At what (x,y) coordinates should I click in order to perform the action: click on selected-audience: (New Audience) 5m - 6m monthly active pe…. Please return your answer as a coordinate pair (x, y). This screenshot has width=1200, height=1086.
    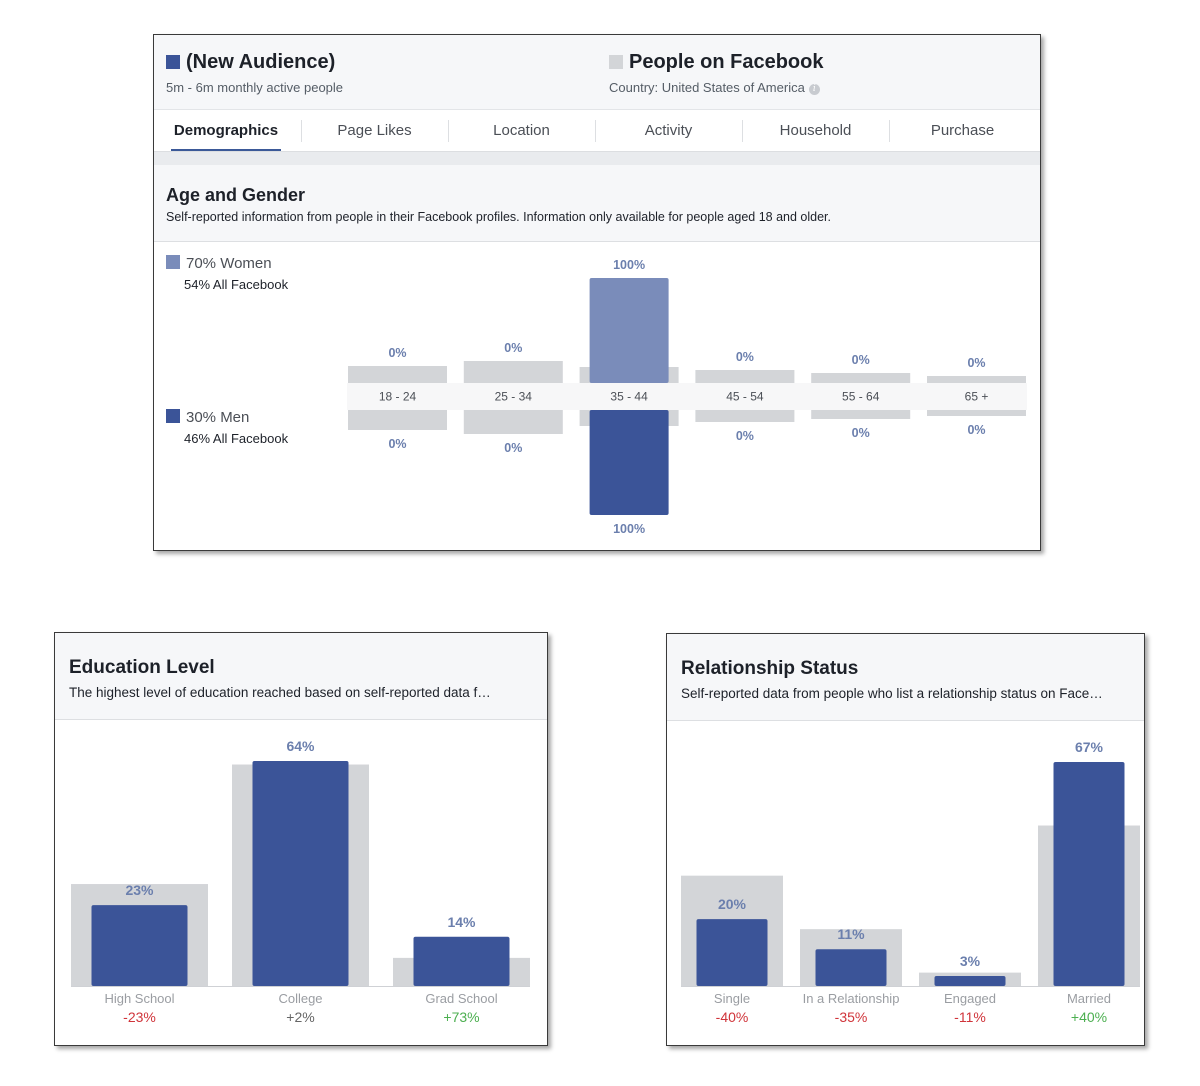
    Looking at the image, I should click on (254, 73).